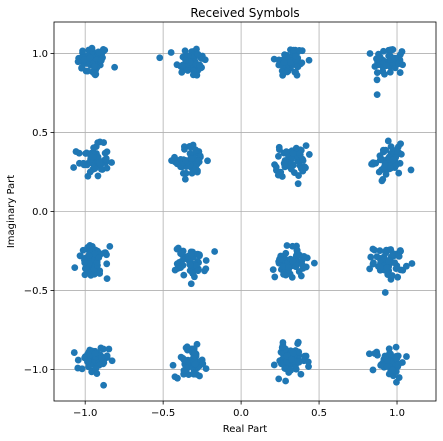 The image size is (443, 441). Describe the element at coordinates (11, 211) in the screenshot. I see `y-axis-label: Imaginary Part` at that location.